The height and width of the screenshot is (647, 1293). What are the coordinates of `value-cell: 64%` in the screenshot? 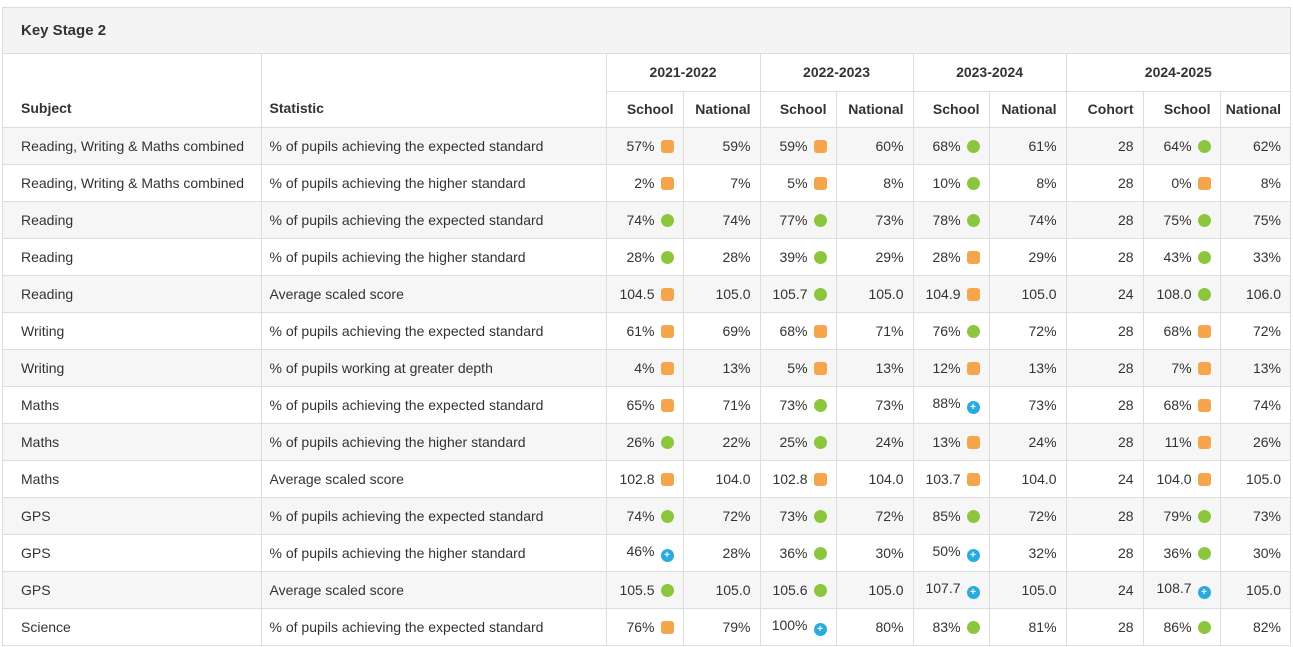 It's located at (1181, 145).